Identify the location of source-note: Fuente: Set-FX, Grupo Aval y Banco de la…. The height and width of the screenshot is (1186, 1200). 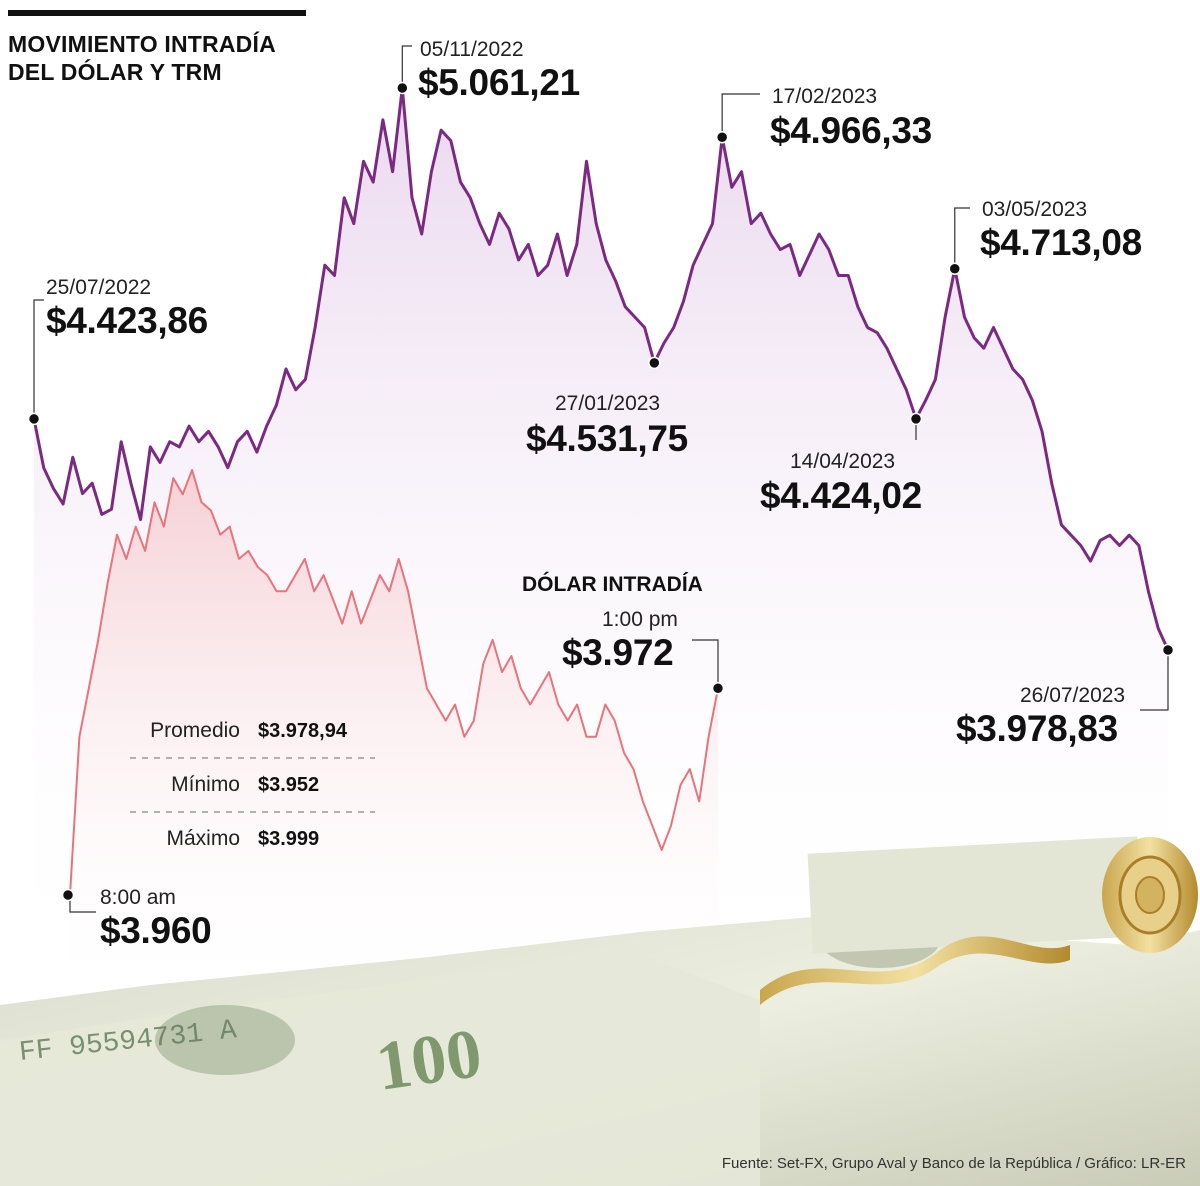
(953, 1163).